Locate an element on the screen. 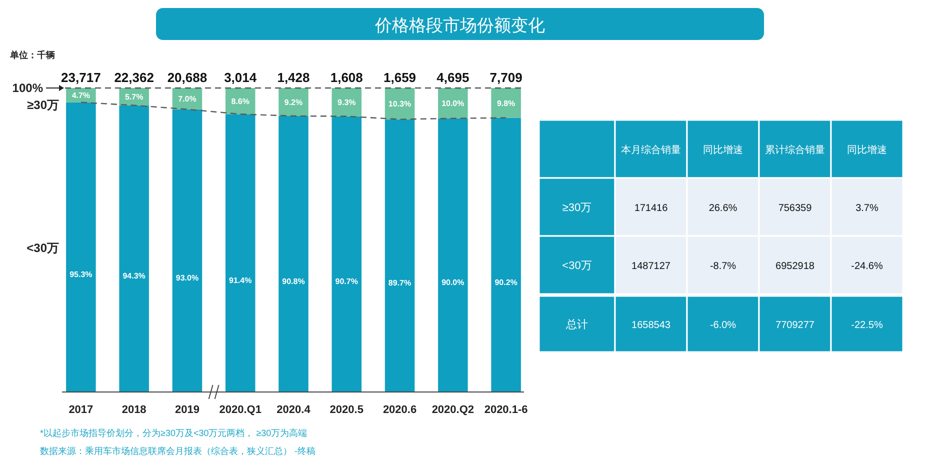  text: -22.5% is located at coordinates (867, 325).